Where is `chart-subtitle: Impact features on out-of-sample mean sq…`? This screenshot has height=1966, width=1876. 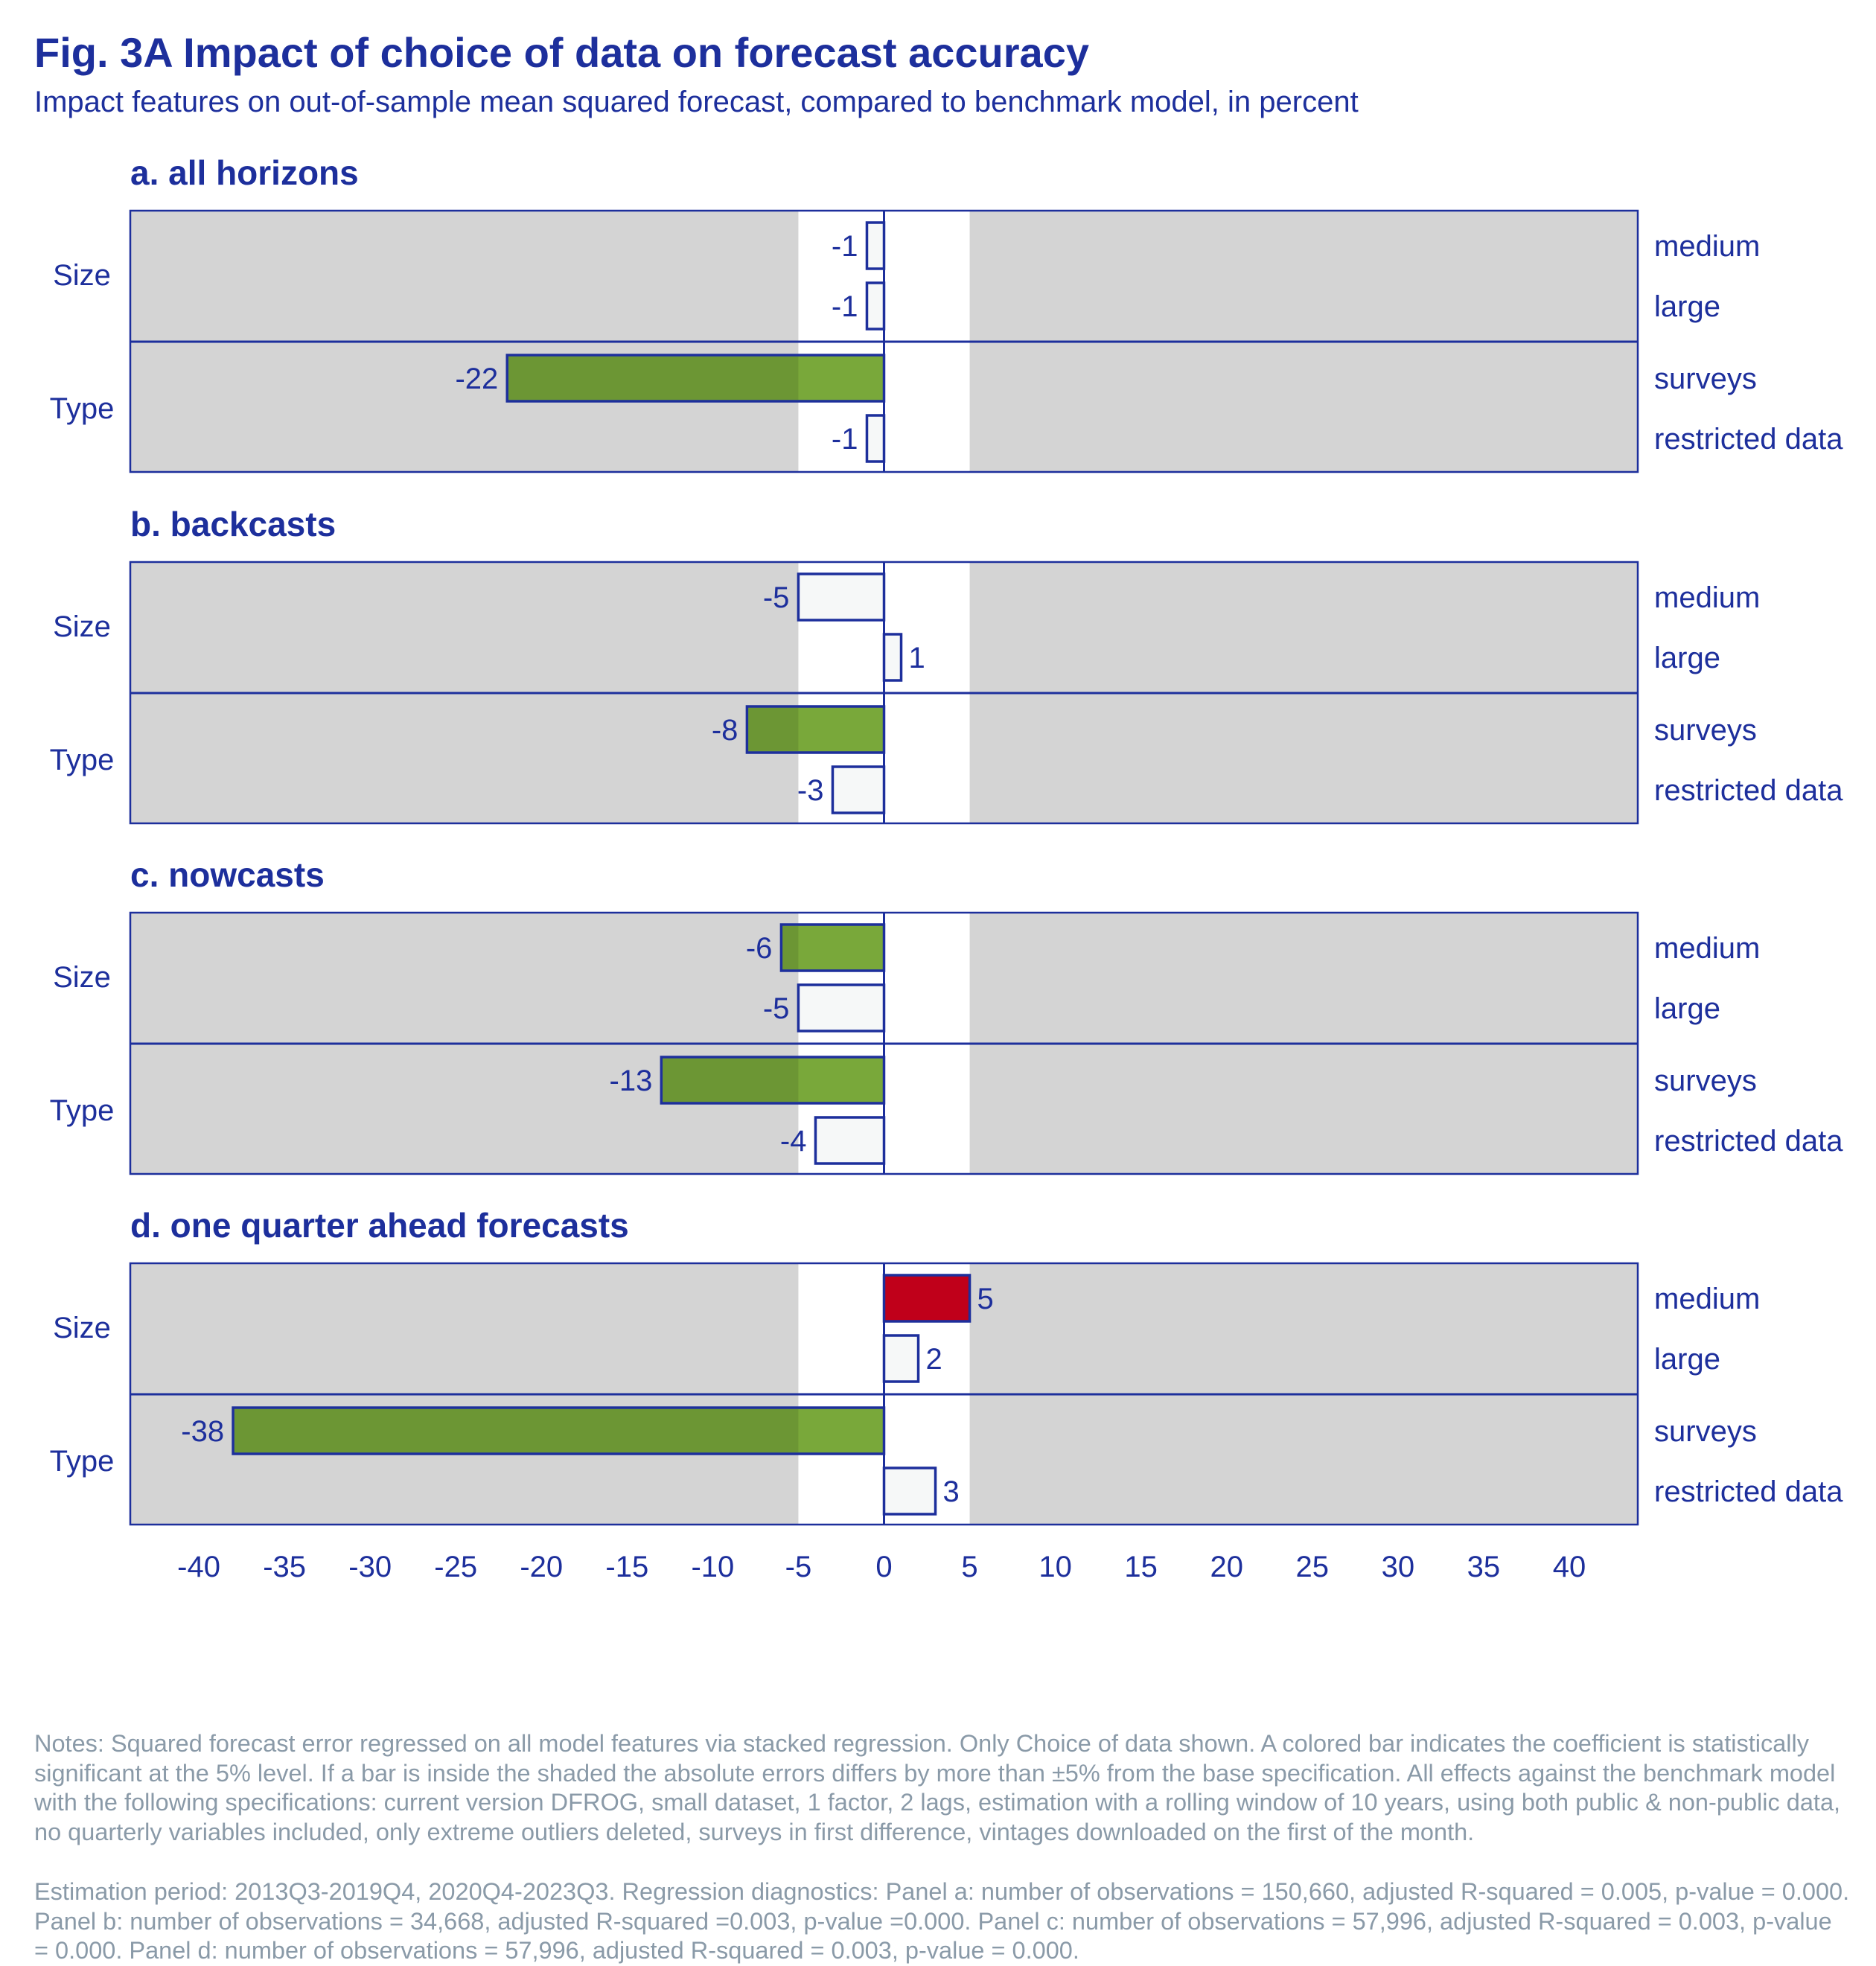 chart-subtitle: Impact features on out-of-sample mean sq… is located at coordinates (696, 102).